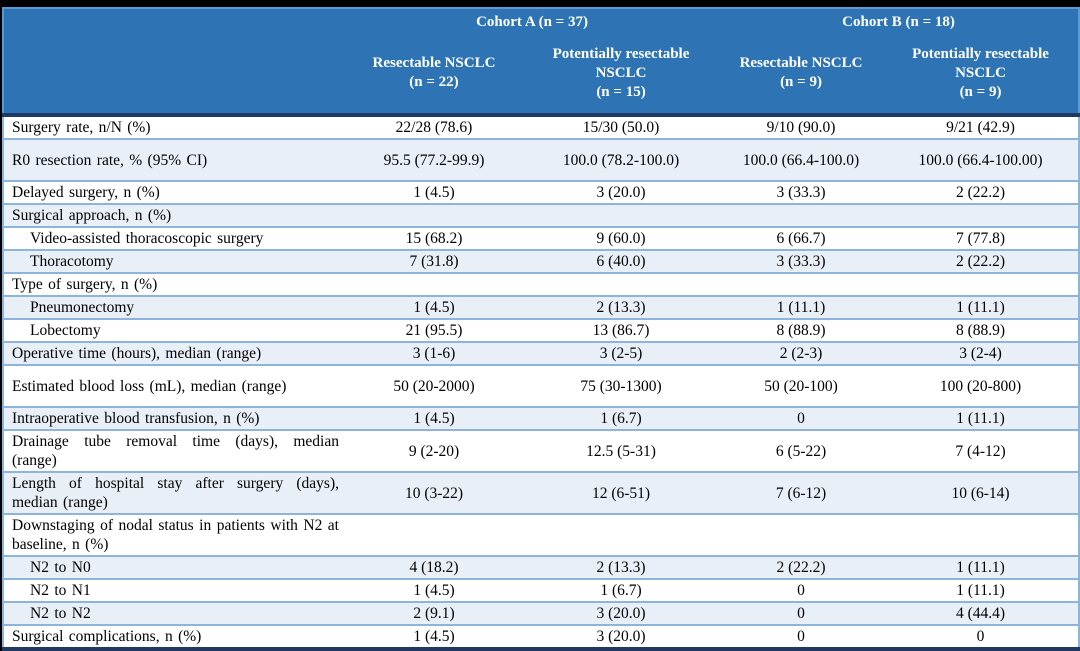 The width and height of the screenshot is (1080, 651). What do you see at coordinates (434, 261) in the screenshot?
I see `cell-value: 7 (31.8)` at bounding box center [434, 261].